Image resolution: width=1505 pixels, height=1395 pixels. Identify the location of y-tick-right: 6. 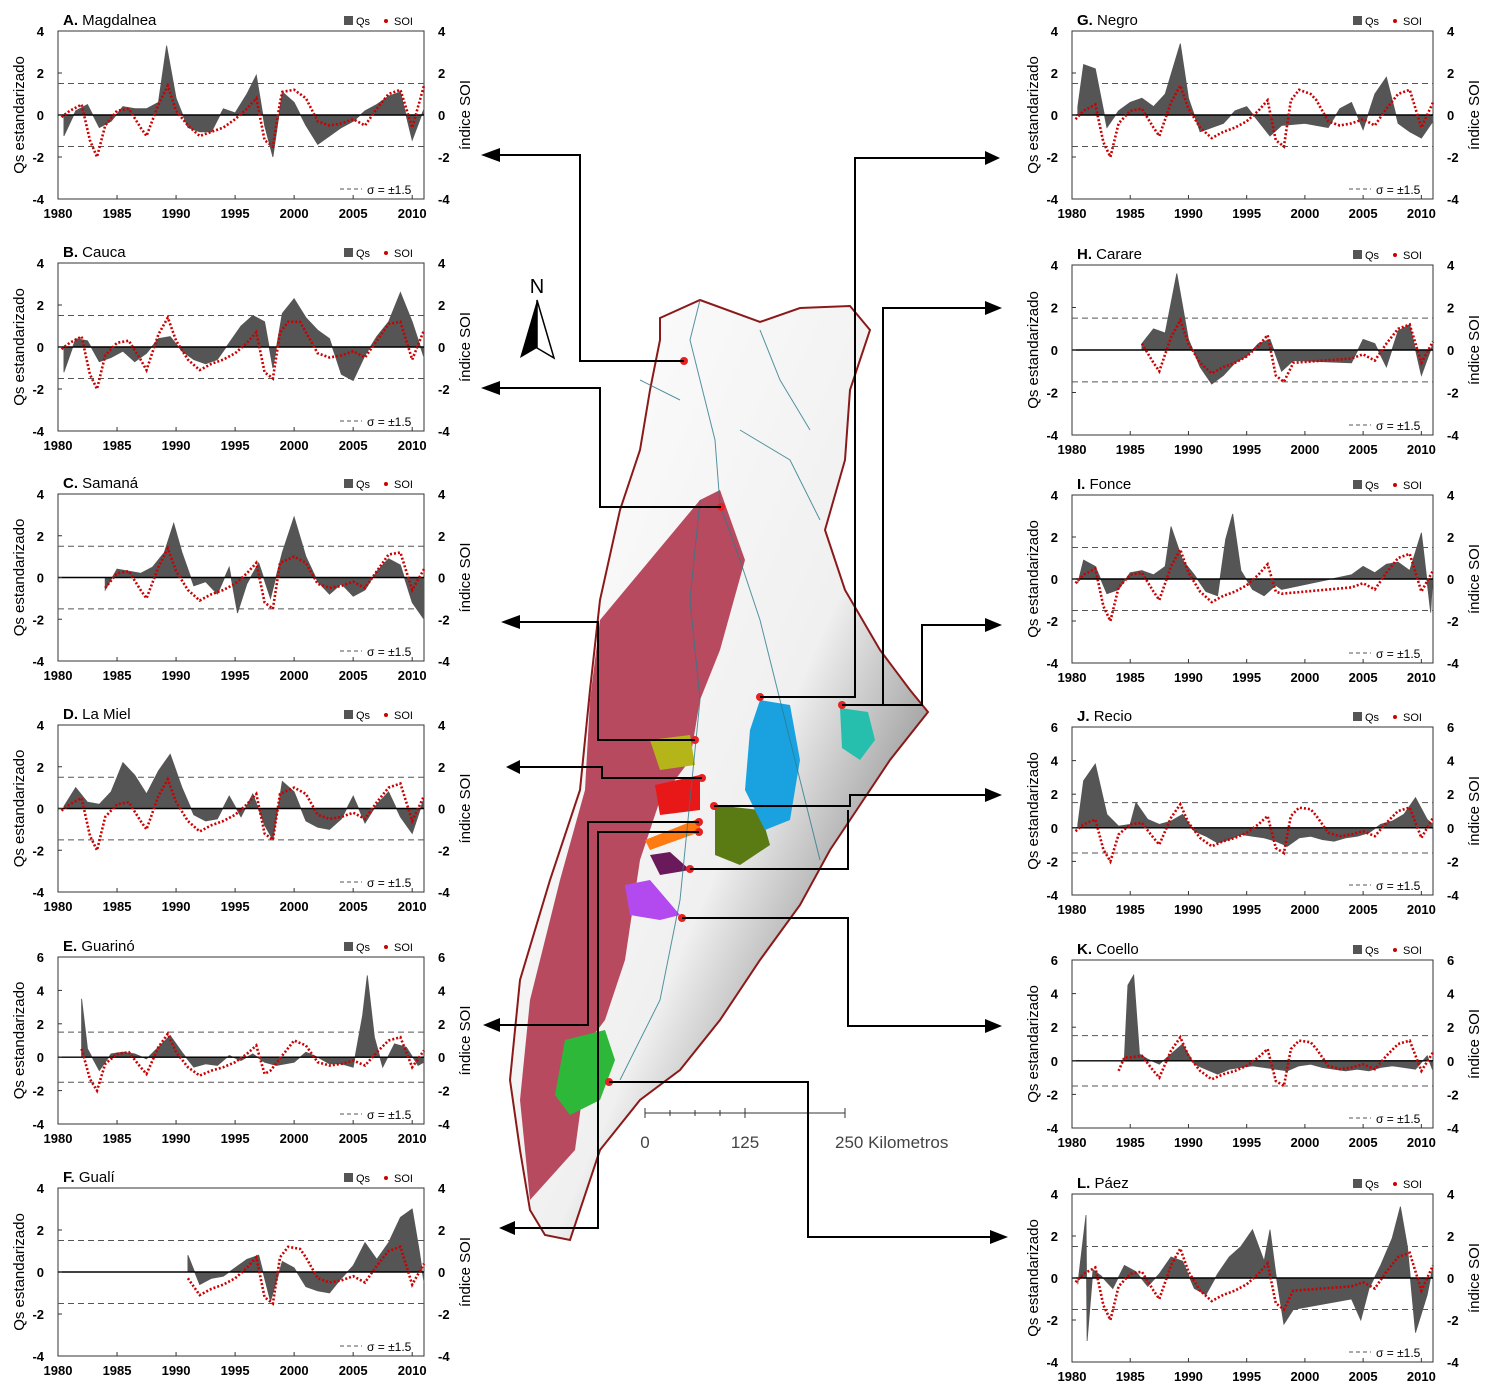
(1450, 727).